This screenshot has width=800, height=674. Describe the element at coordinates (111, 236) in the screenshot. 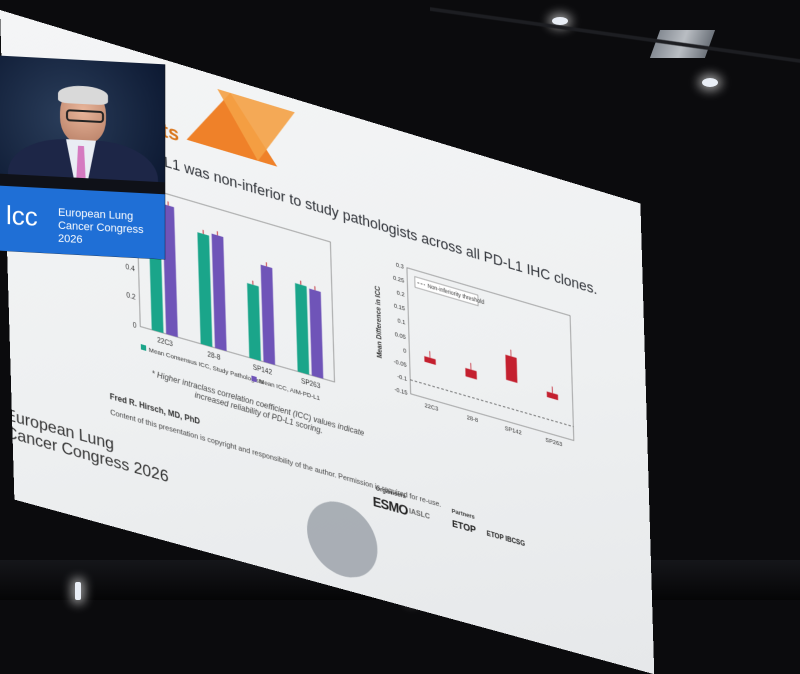

I see `podium-text-line2: Cancer Congress 2026` at that location.